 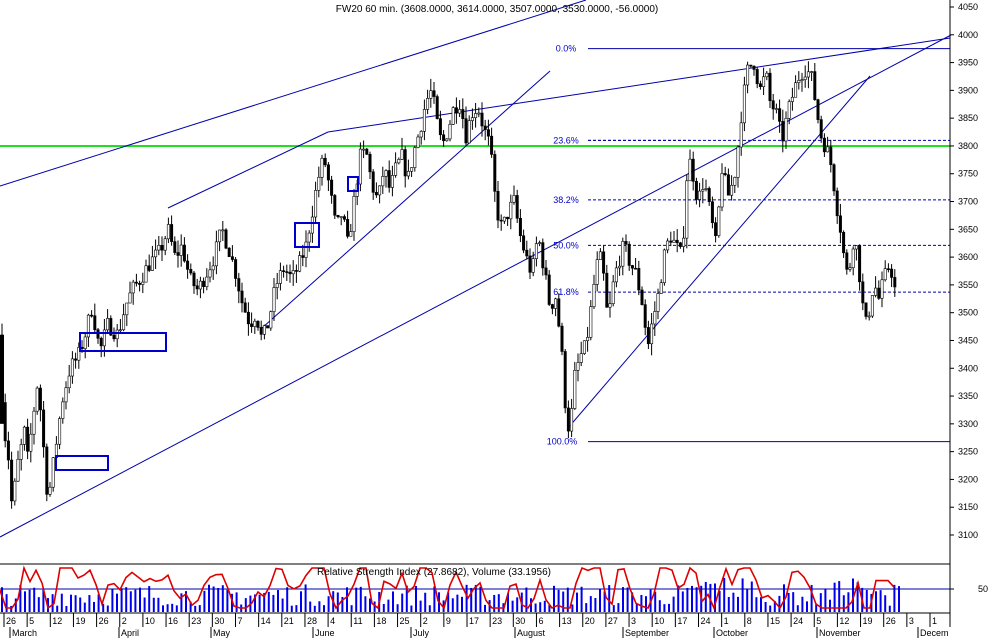 I want to click on price-tick-label: 3700, so click(x=968, y=202).